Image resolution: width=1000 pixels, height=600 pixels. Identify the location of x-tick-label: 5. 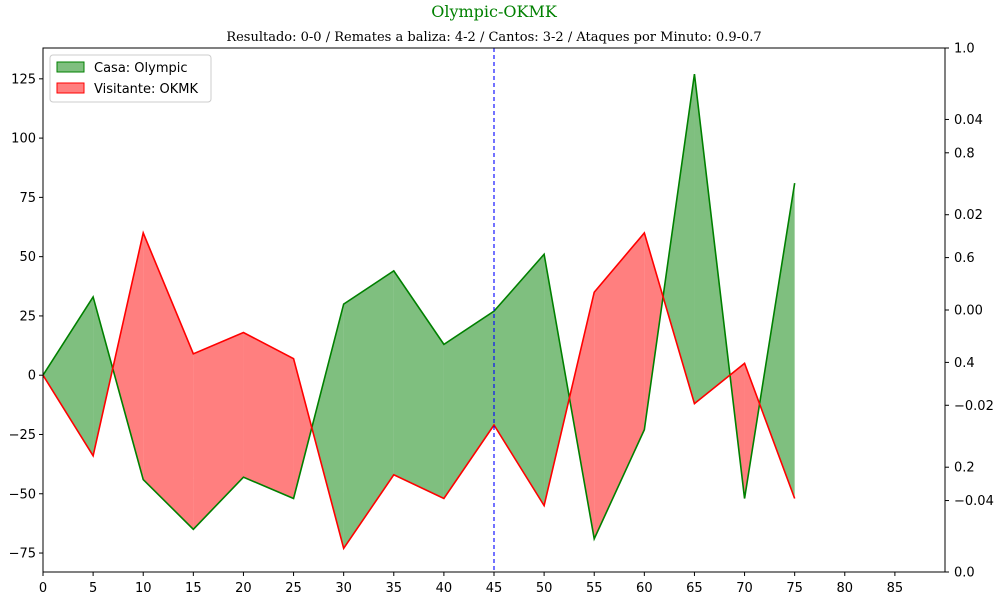
(93, 588).